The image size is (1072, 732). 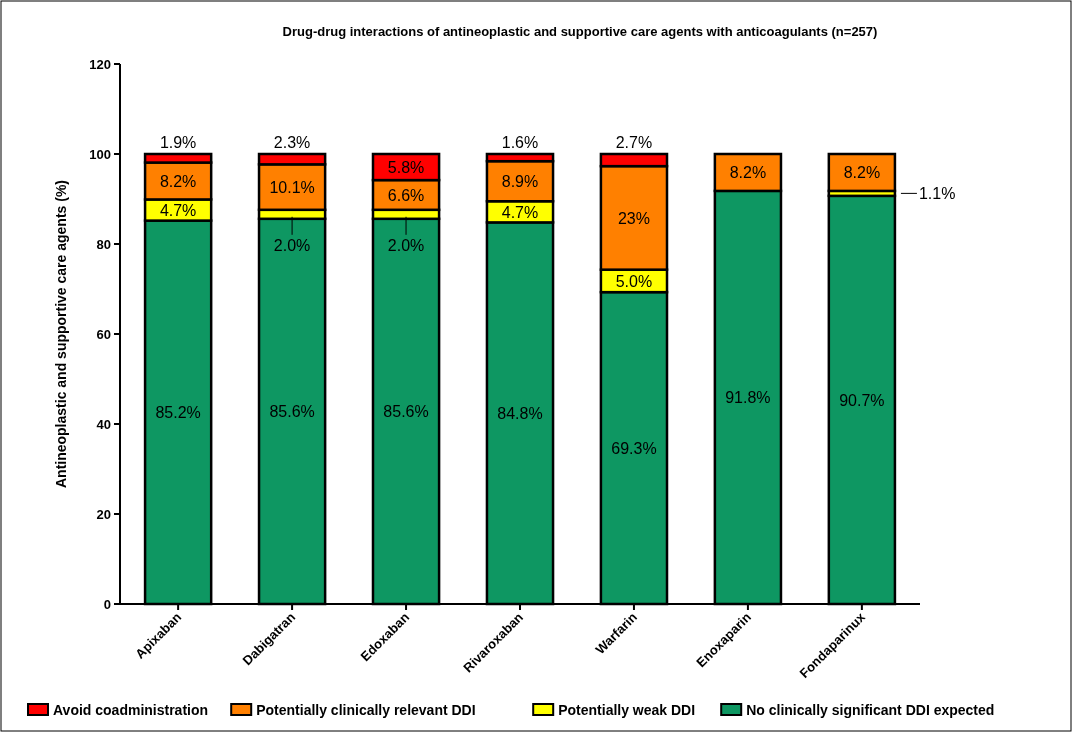 I want to click on y-axis-title: Antineoplastic and supportive care agents (%), so click(x=61, y=334).